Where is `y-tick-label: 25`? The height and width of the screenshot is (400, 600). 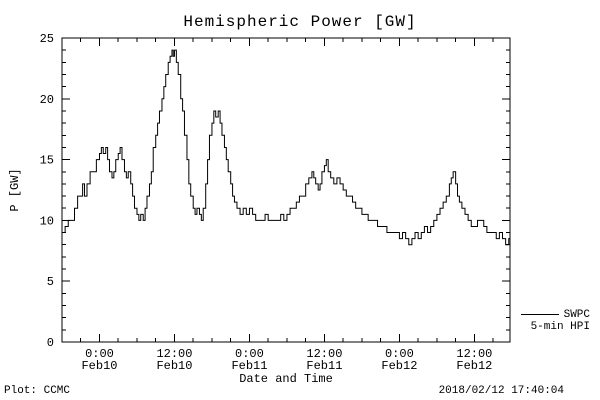 y-tick-label: 25 is located at coordinates (47, 39).